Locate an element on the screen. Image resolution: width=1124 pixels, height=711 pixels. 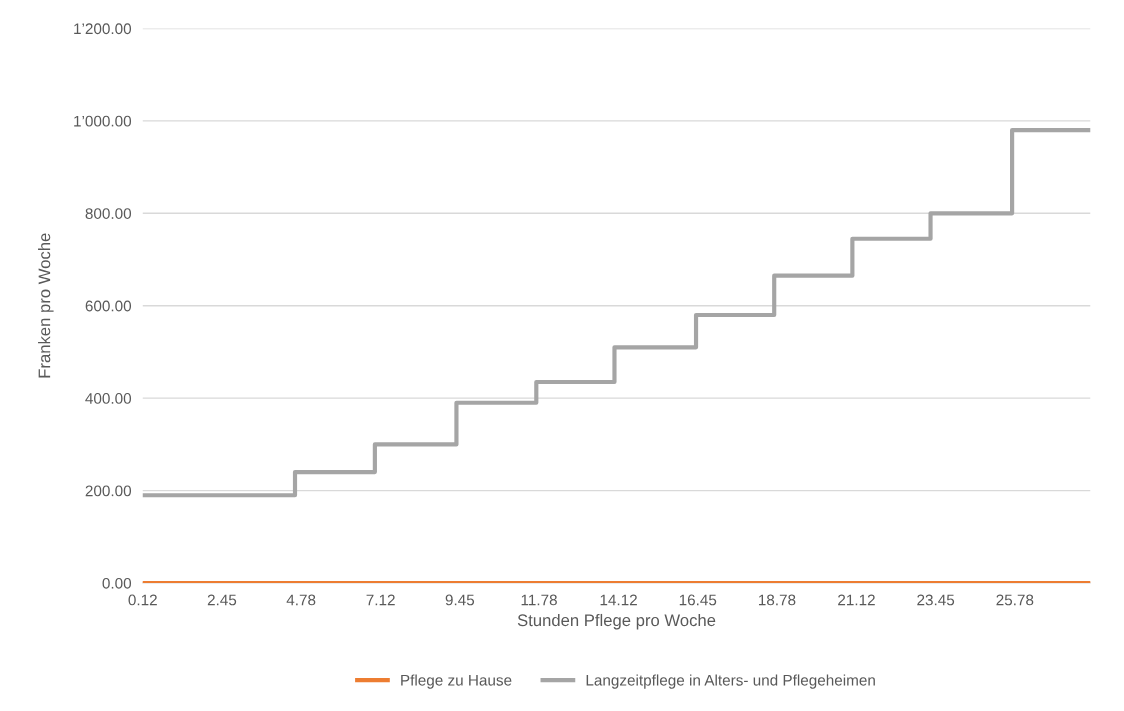
y-tick-label: 1’200.00 is located at coordinates (103, 29).